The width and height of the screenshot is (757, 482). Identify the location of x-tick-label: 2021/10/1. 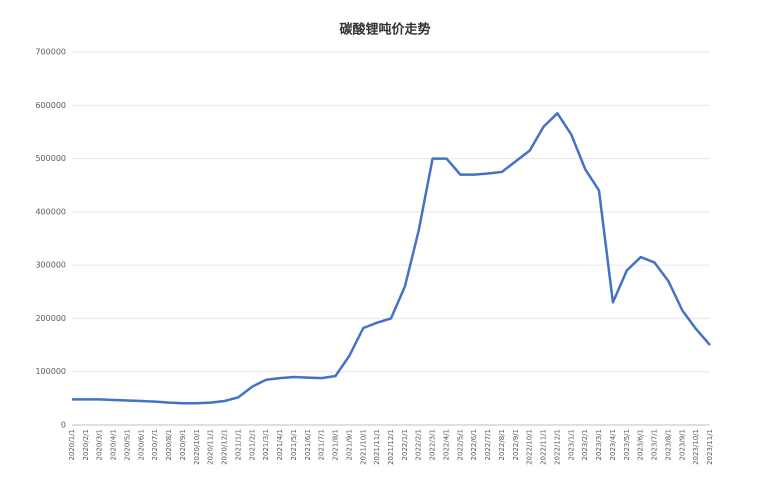
(363, 447).